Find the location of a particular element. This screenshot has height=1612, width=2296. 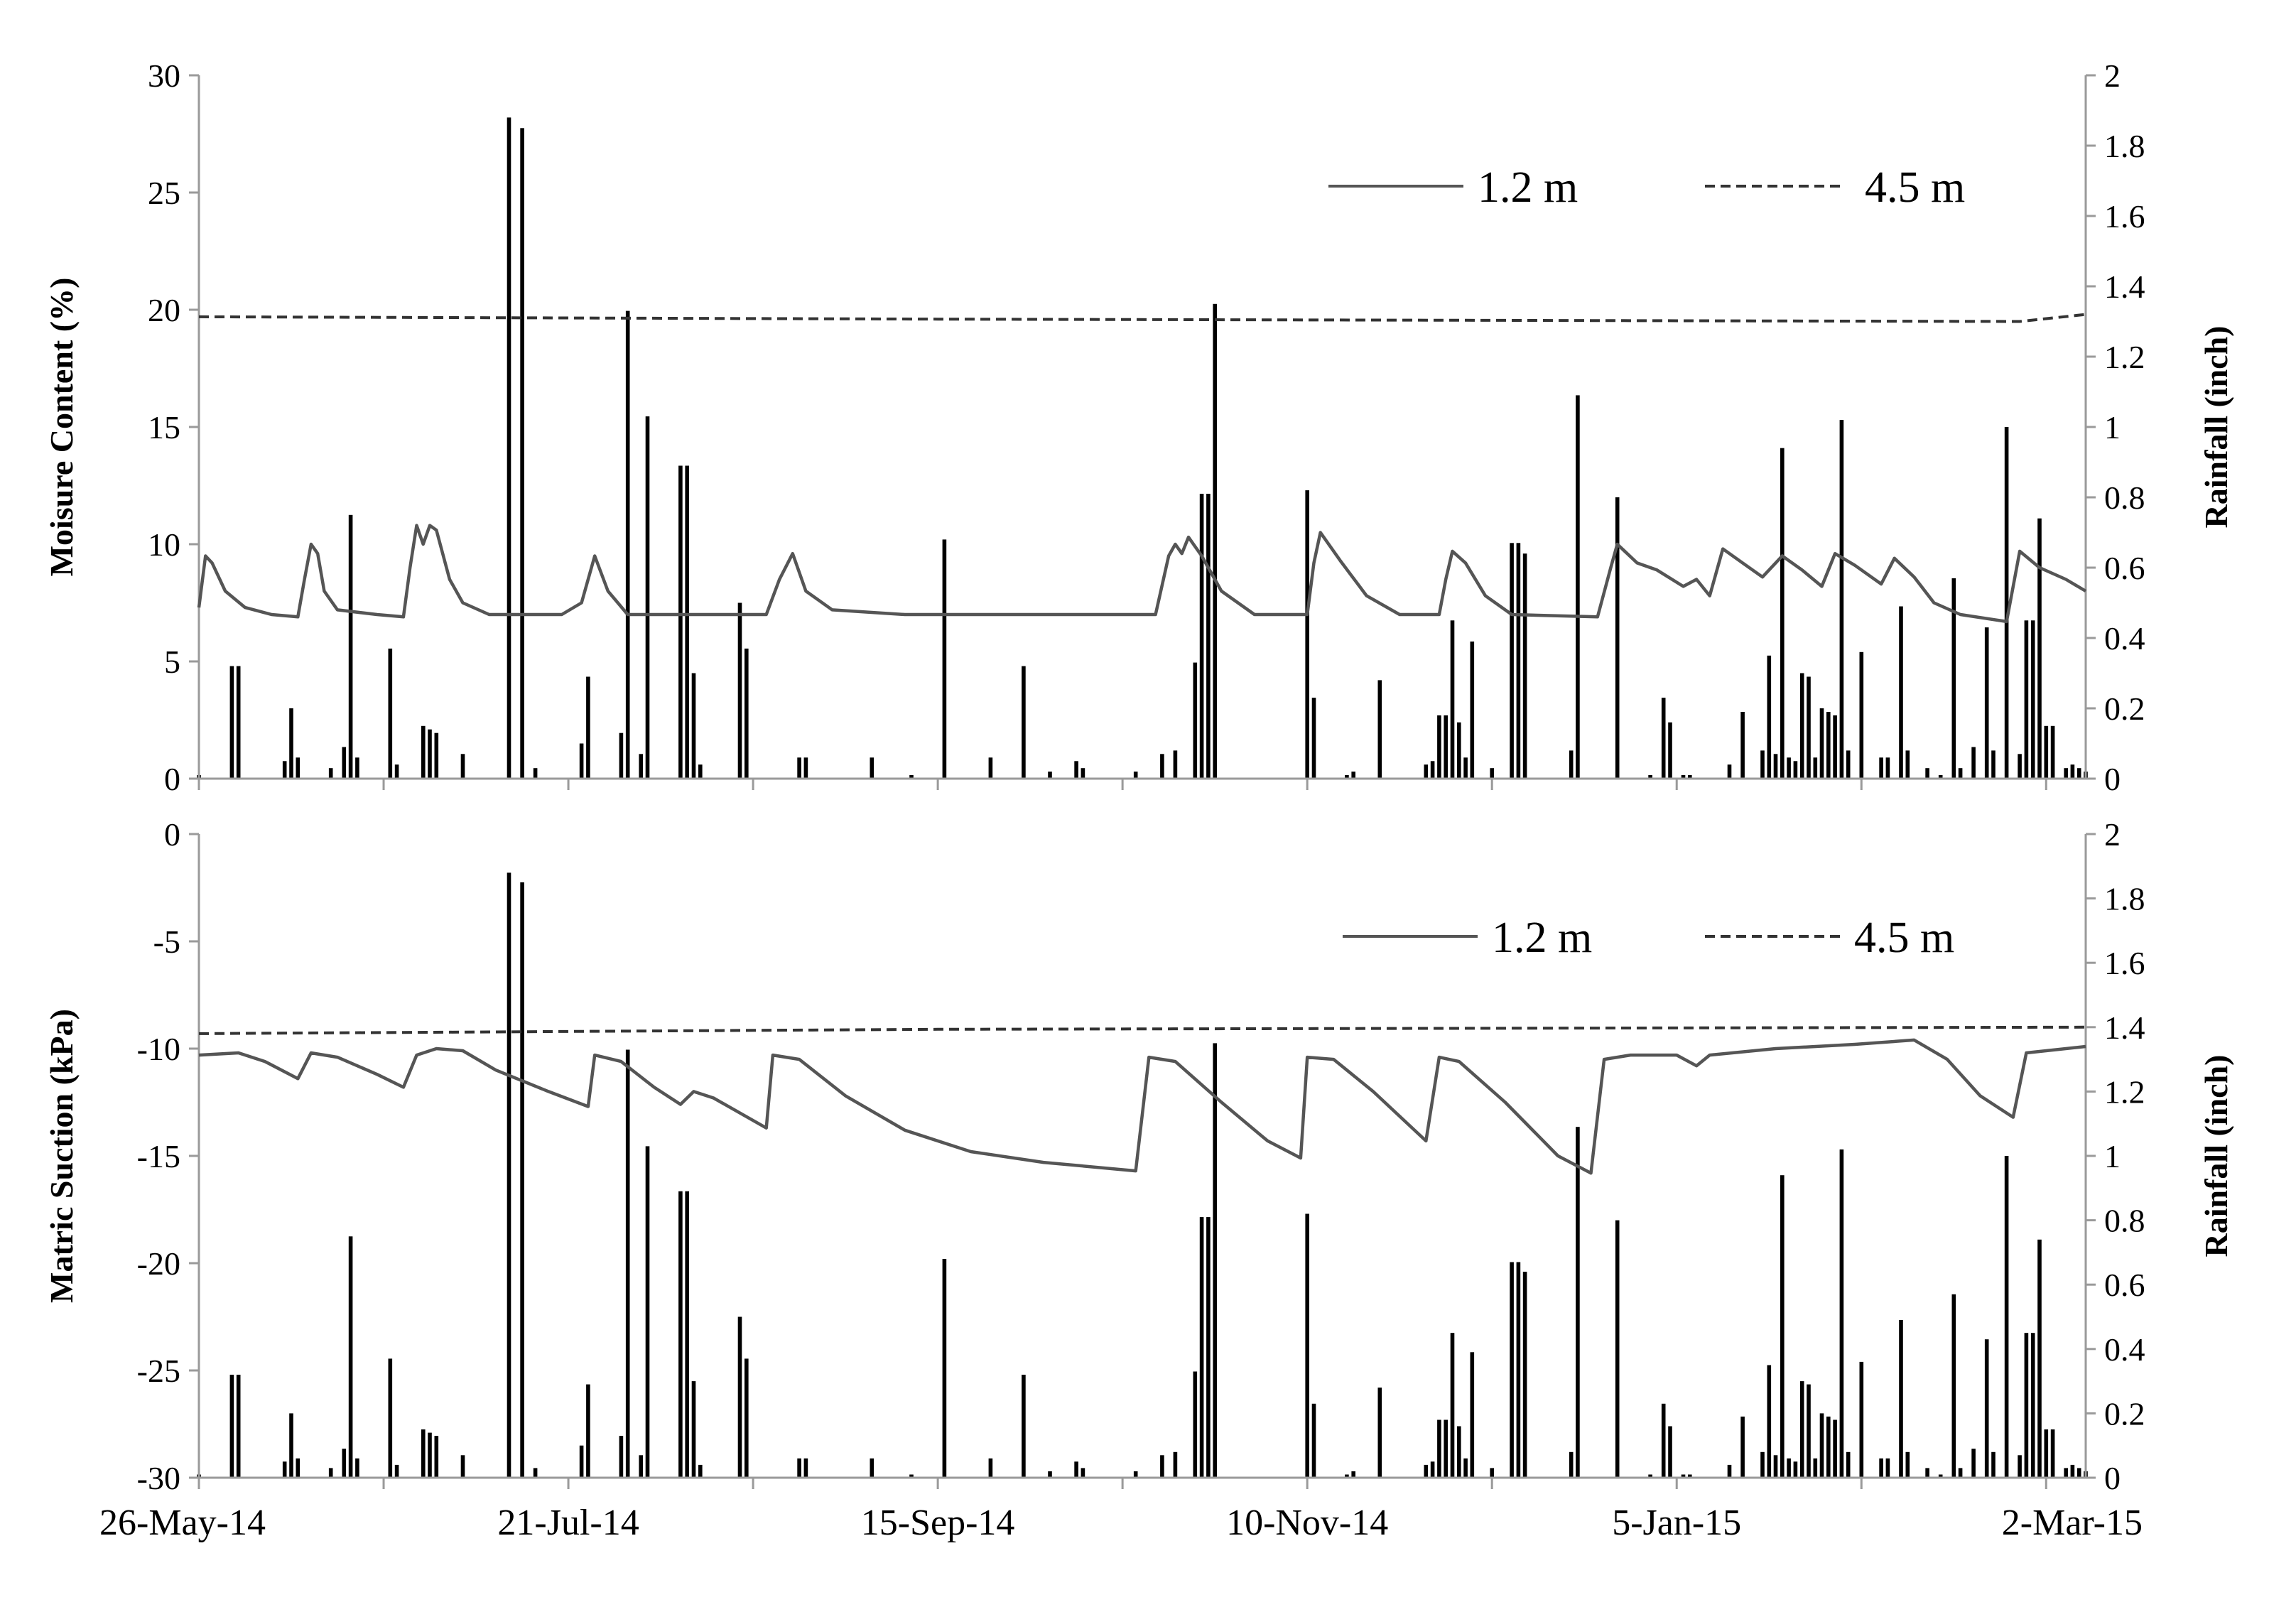

y-tick-label: -10 is located at coordinates (158, 1049).